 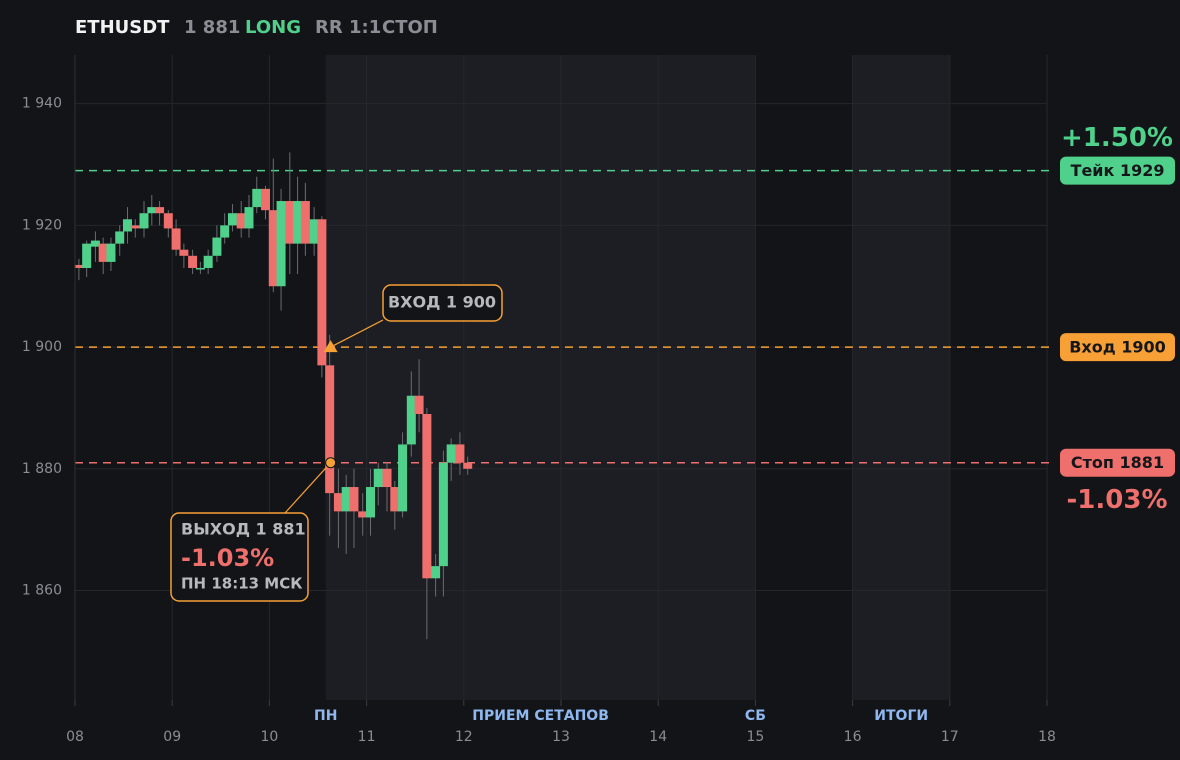 What do you see at coordinates (464, 737) in the screenshot?
I see `x-tick-label: 12` at bounding box center [464, 737].